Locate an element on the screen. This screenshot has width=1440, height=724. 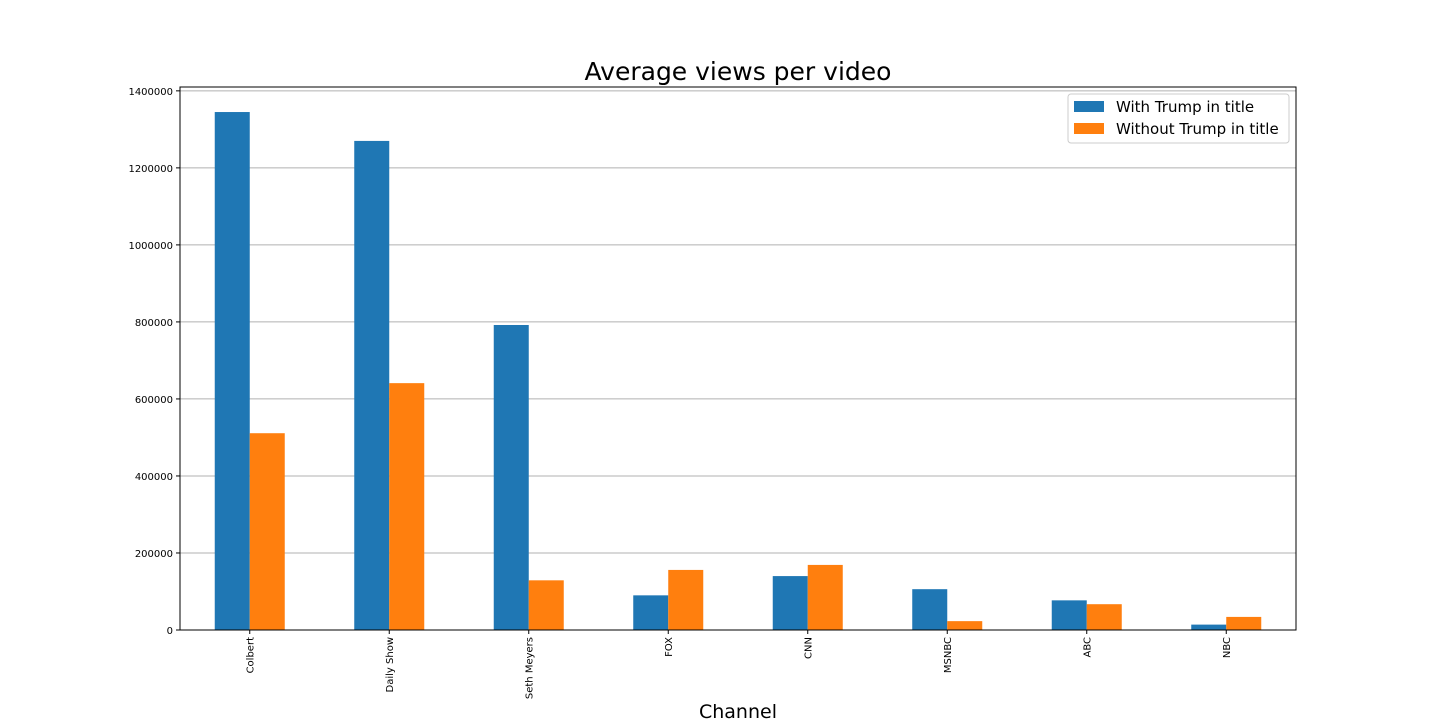
y-tick-label: 1200000 is located at coordinates (150, 169).